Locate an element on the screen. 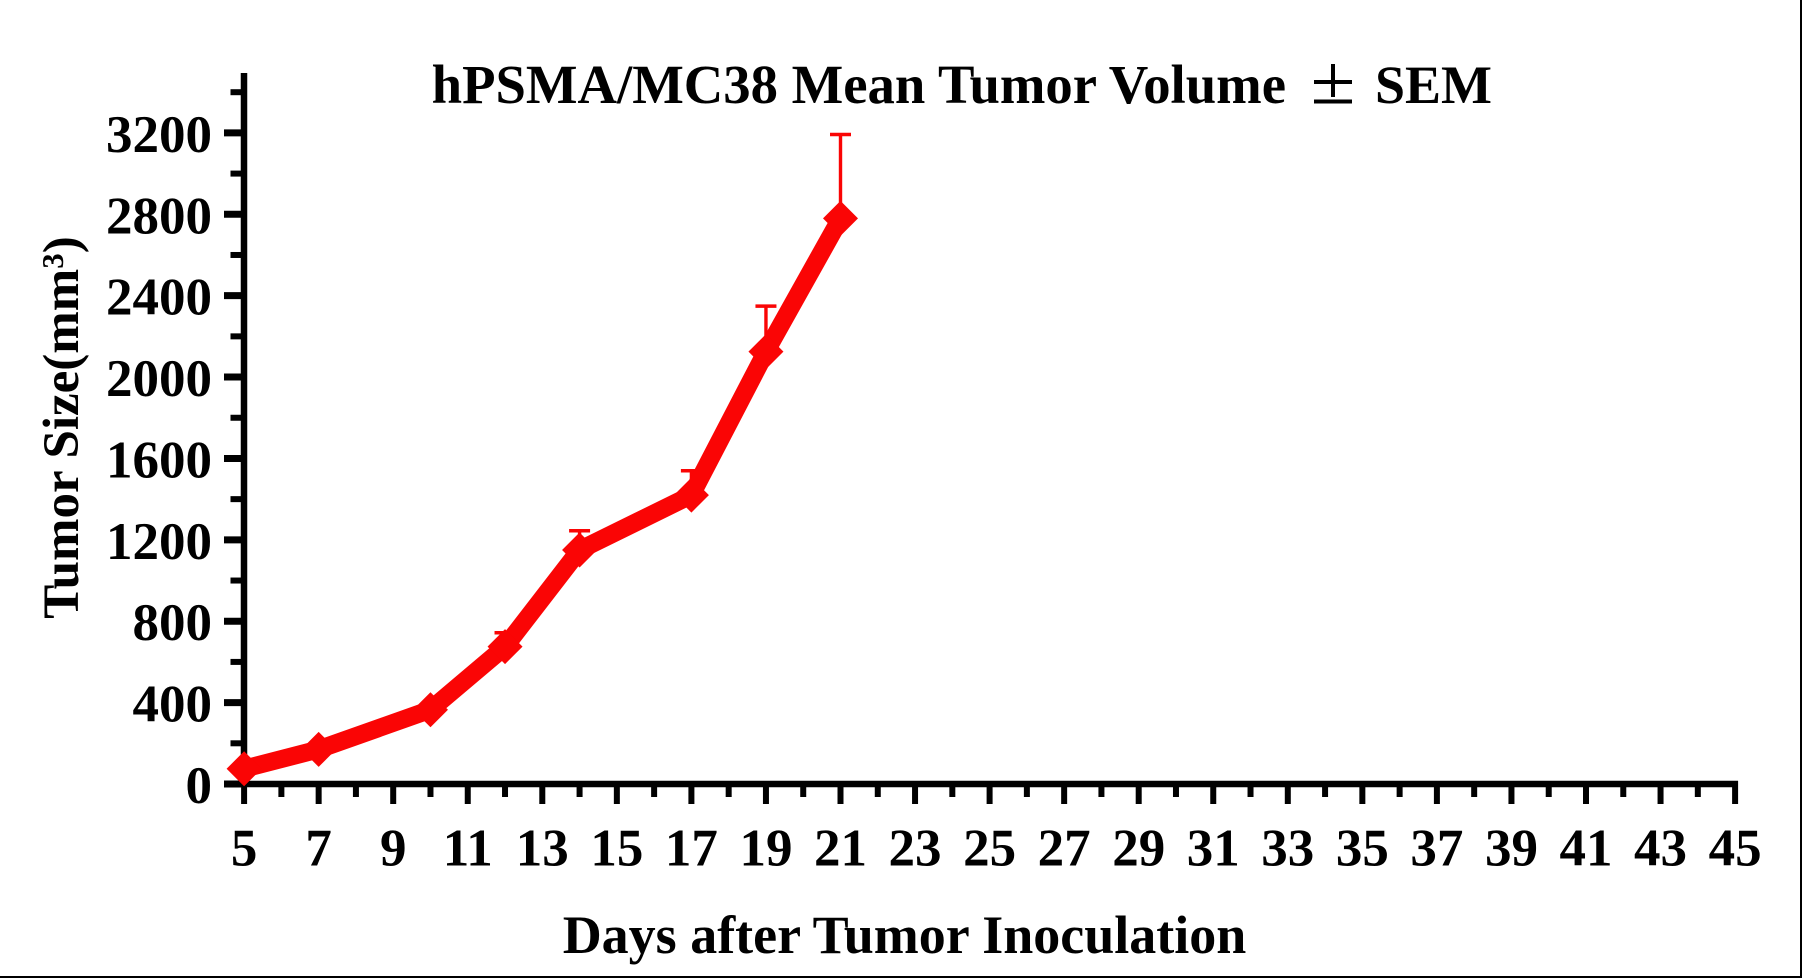 The height and width of the screenshot is (978, 1802). svg-text: 5 is located at coordinates (244, 849).